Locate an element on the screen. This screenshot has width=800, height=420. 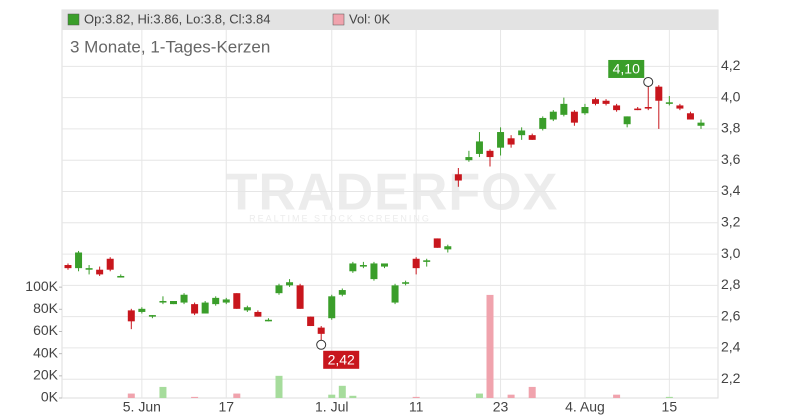
y2-tick-label: 100K is located at coordinates (41, 286).